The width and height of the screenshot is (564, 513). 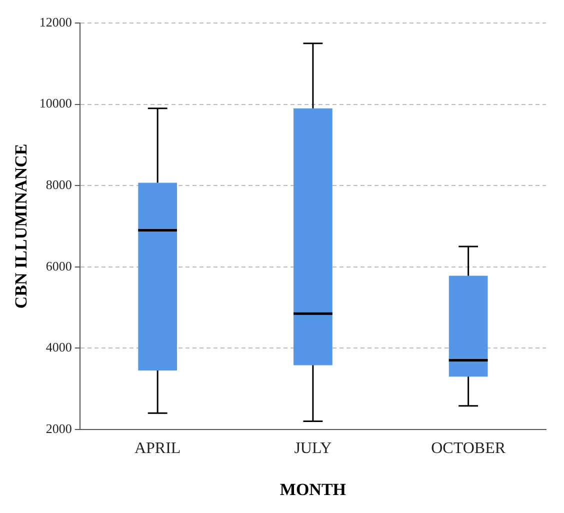 I want to click on y-tick-label: 6000, so click(x=59, y=266).